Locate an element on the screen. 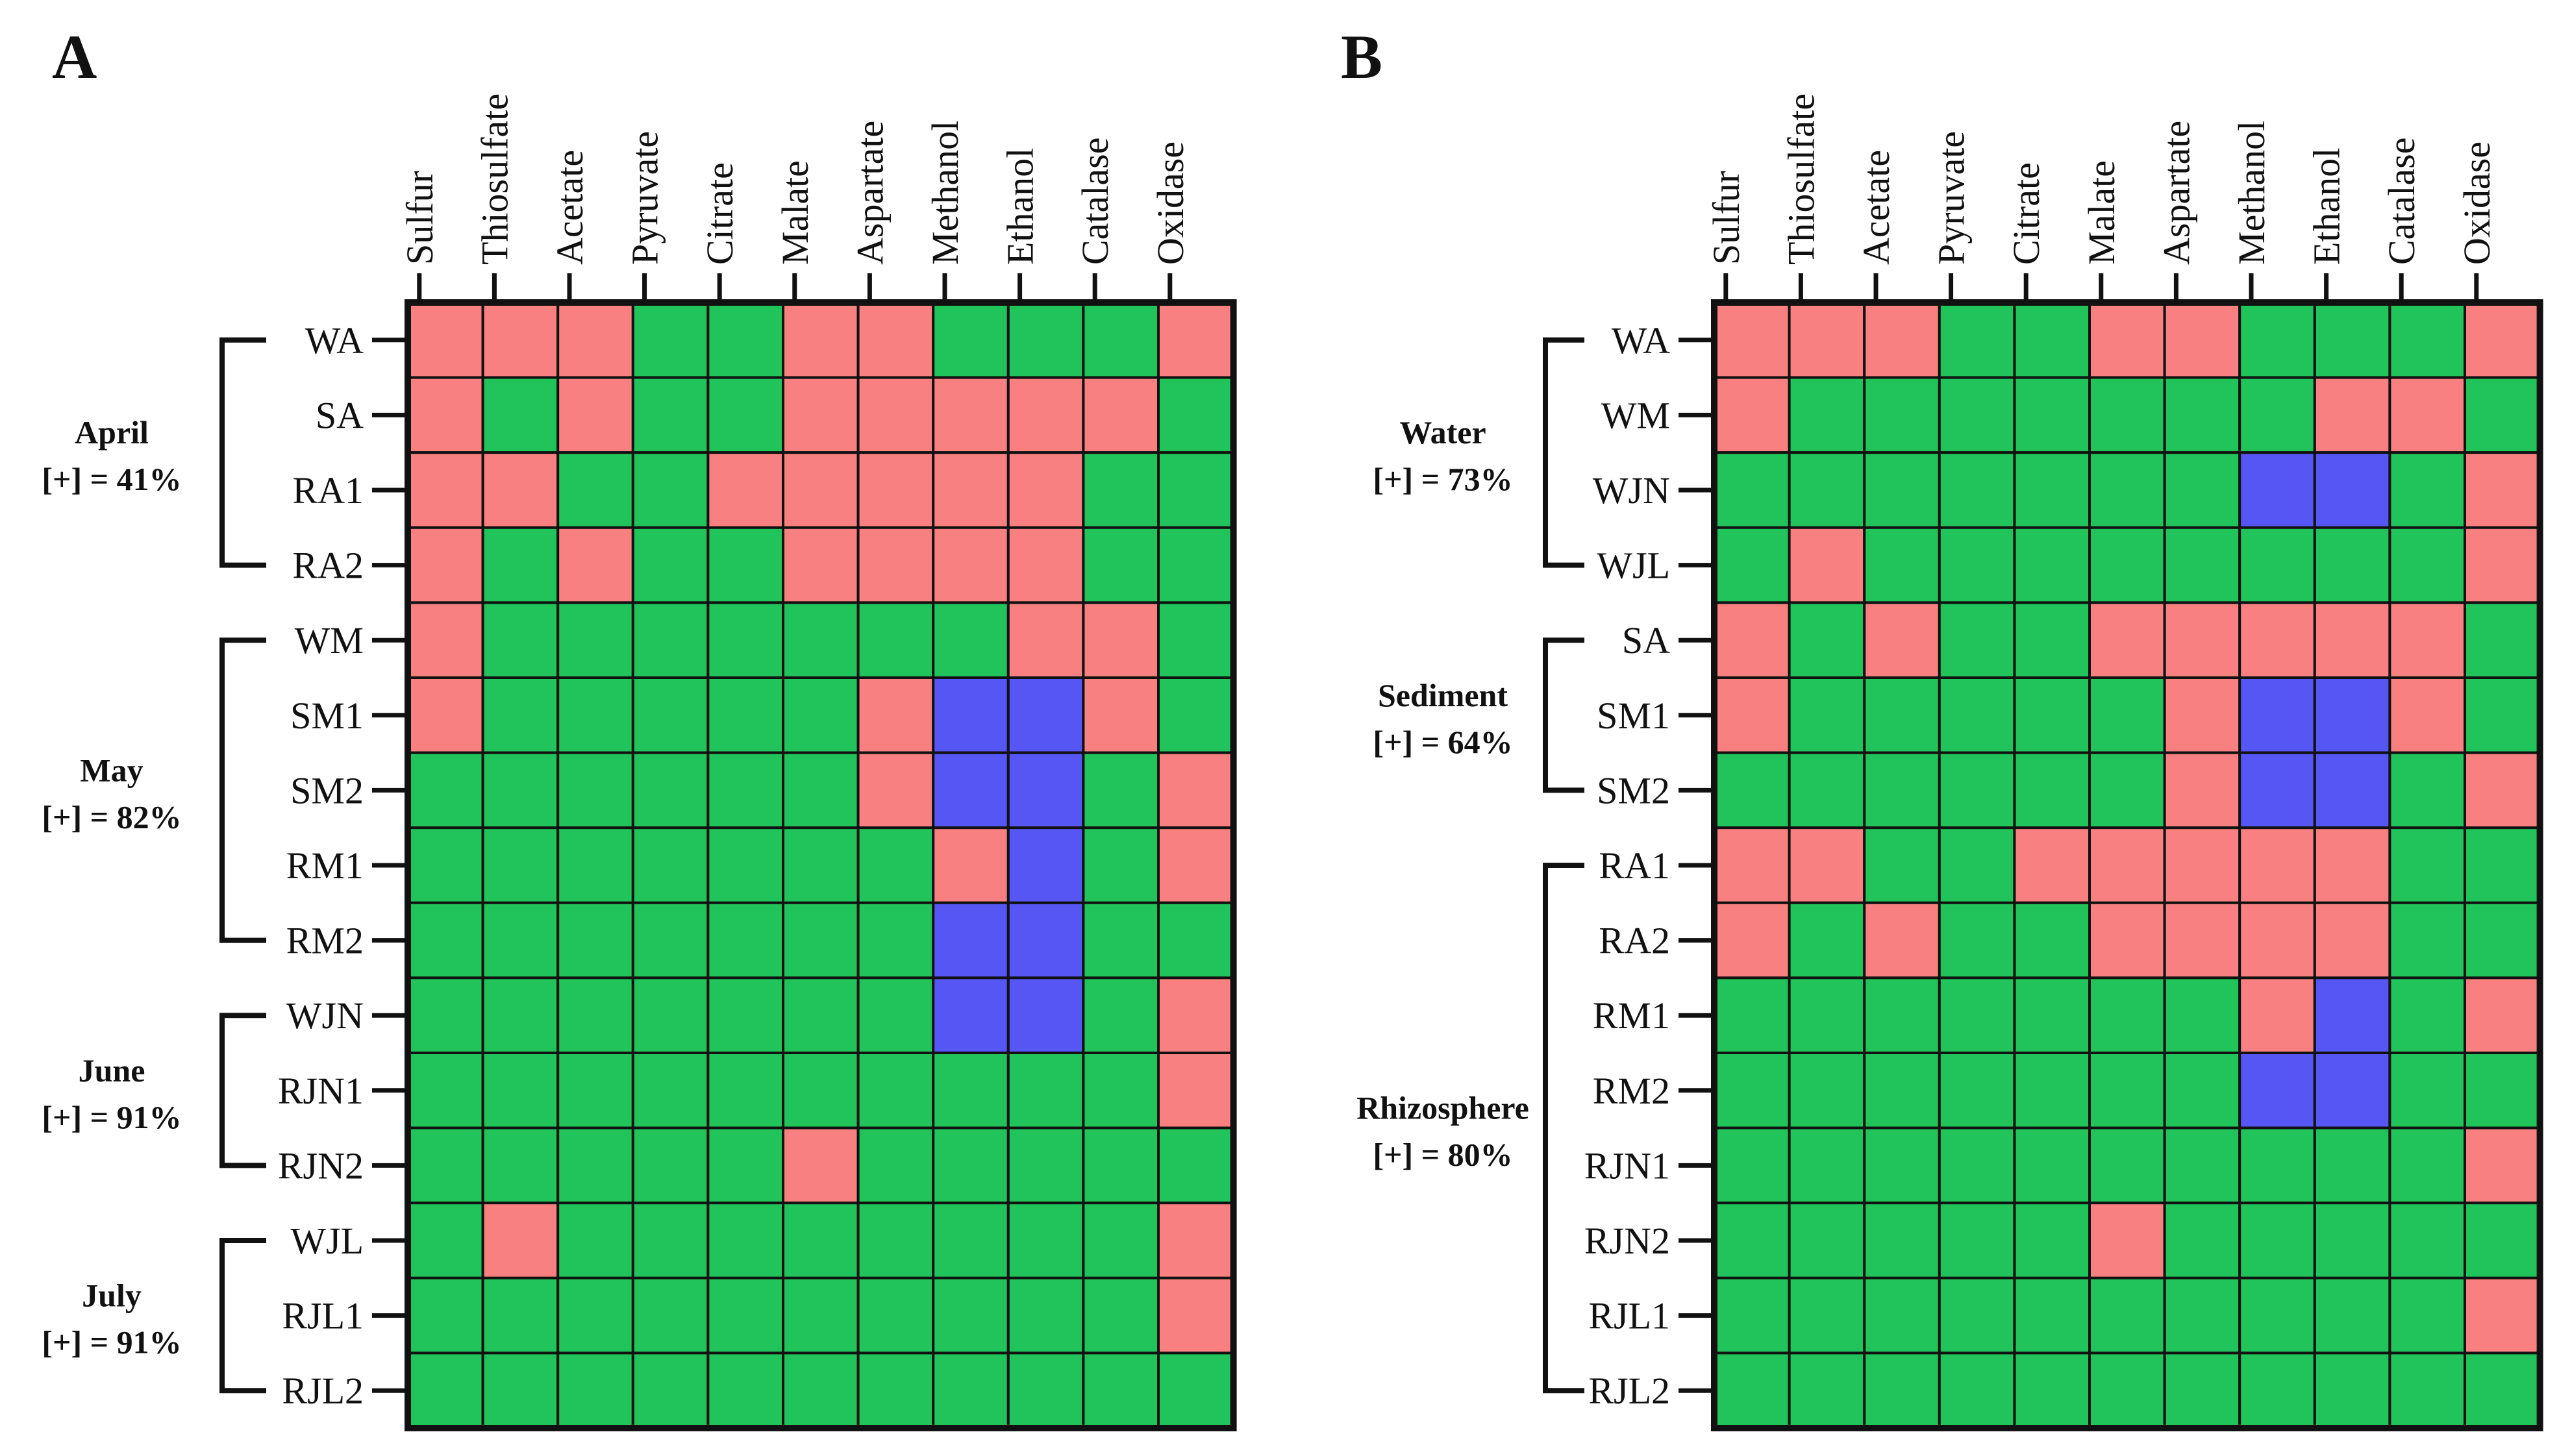 This screenshot has height=1456, width=2559. row-label: WJN is located at coordinates (325, 1015).